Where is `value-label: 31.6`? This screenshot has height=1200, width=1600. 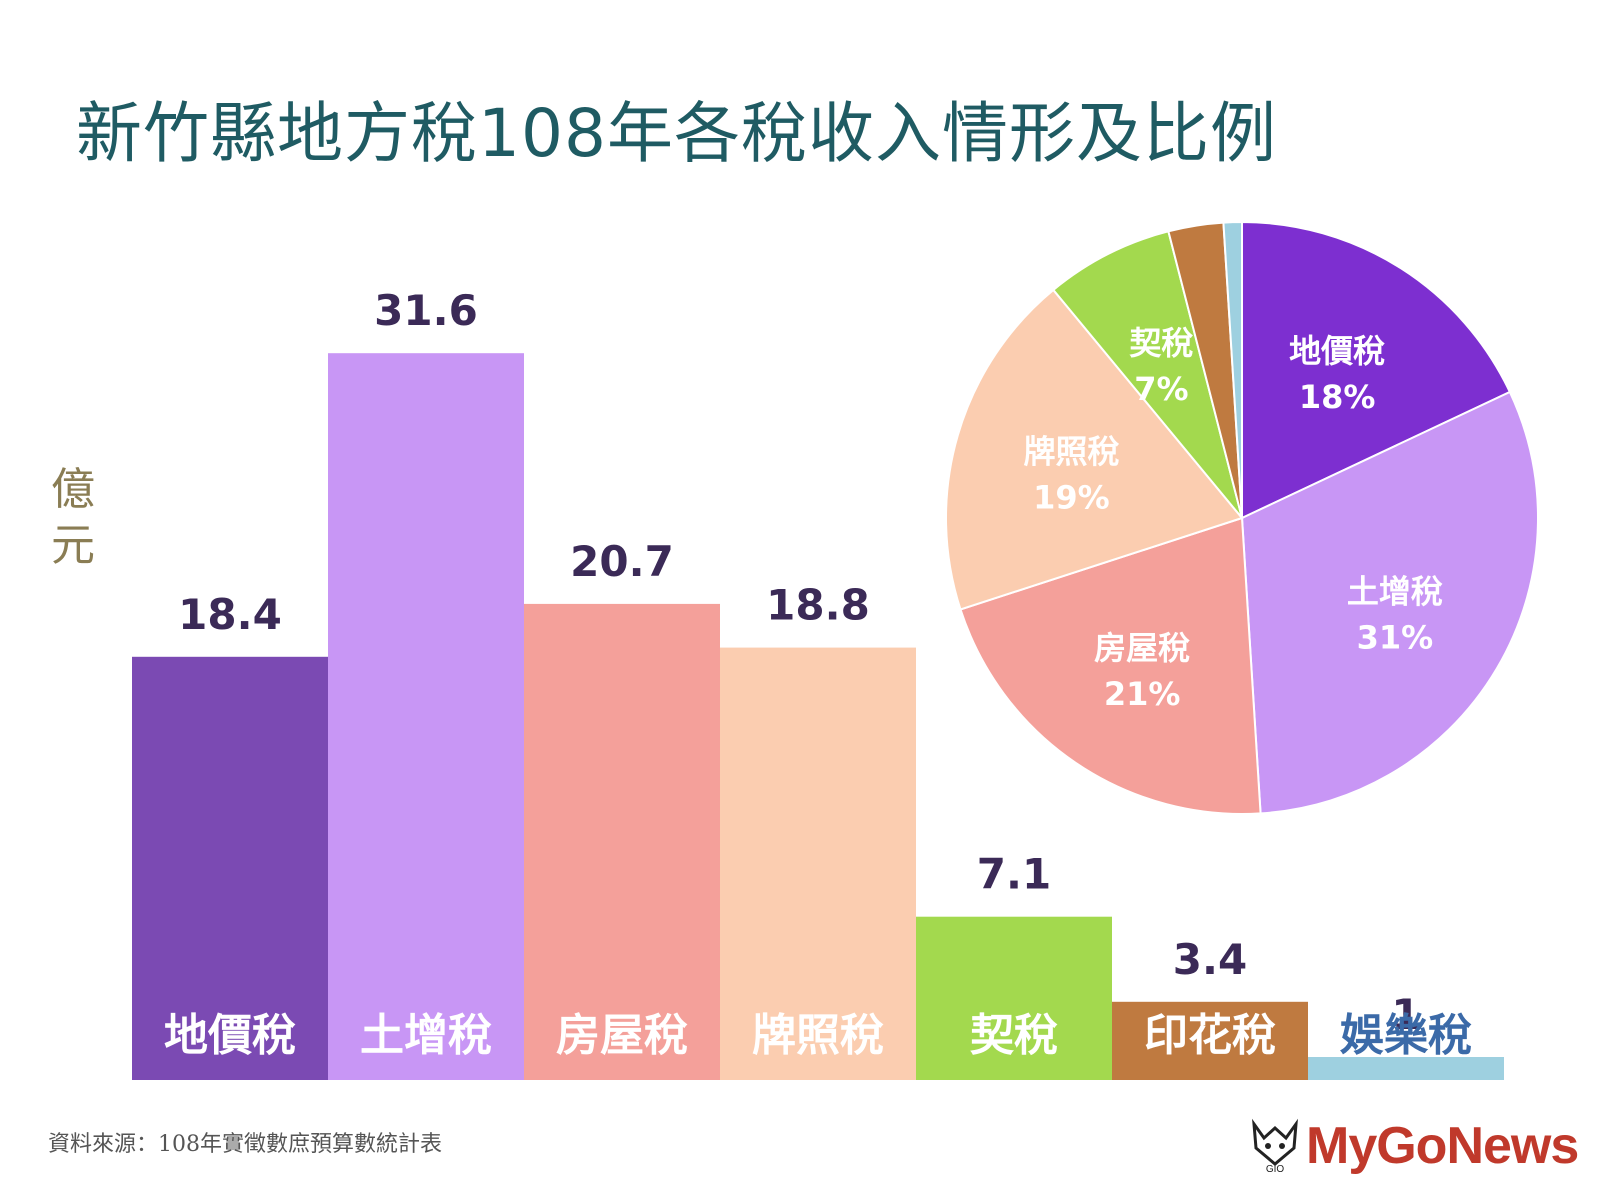 value-label: 31.6 is located at coordinates (426, 310).